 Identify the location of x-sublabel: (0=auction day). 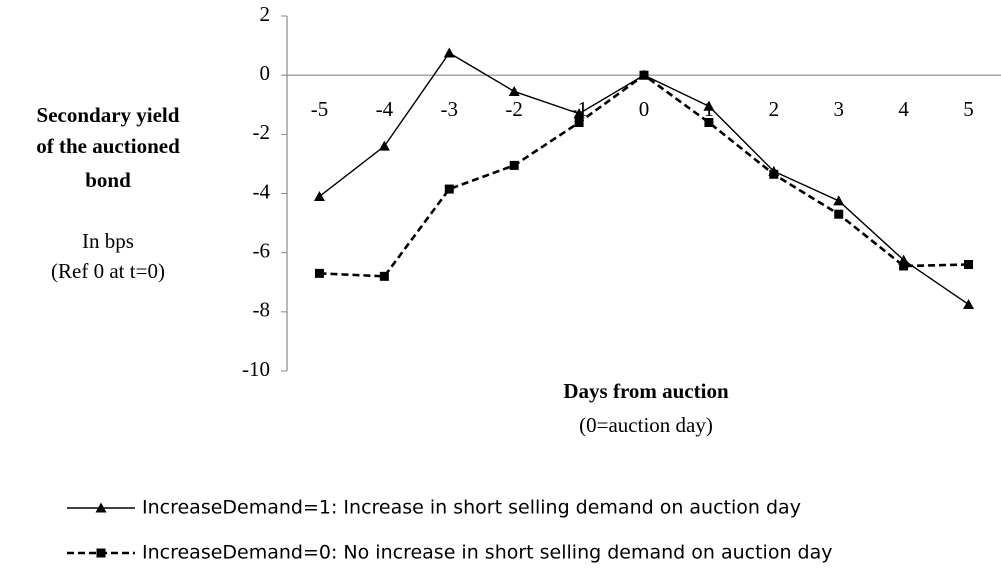
(646, 425).